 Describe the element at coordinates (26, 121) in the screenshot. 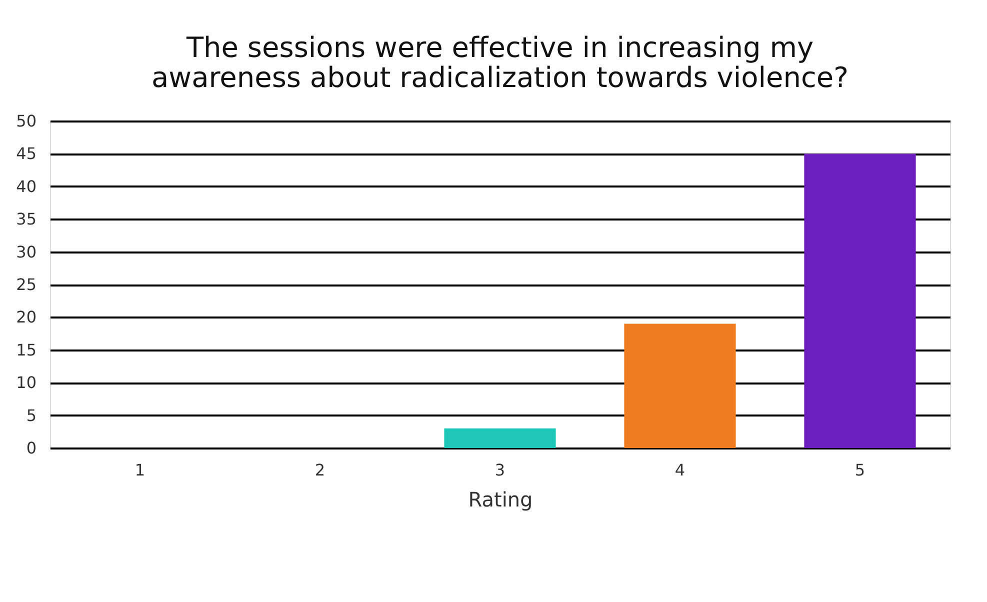

I see `y-tick-label: 50` at that location.